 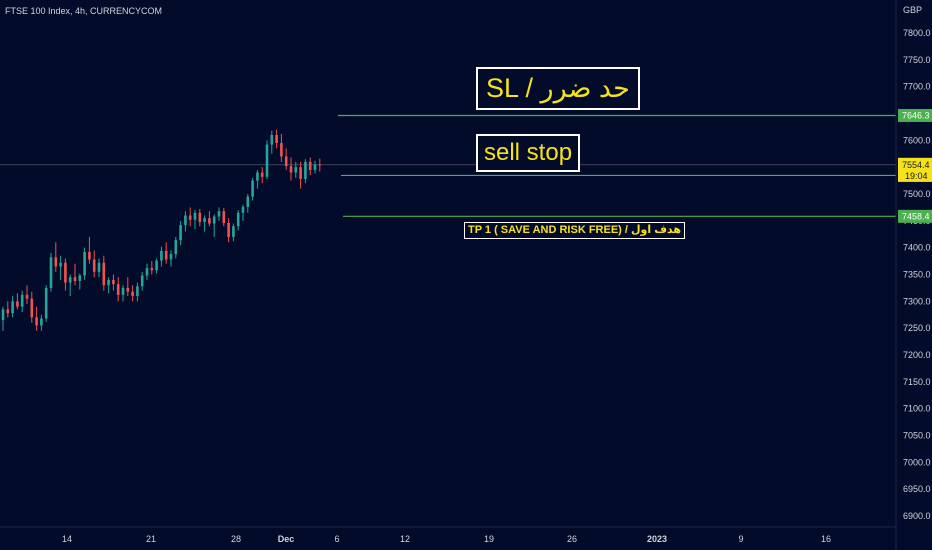 I want to click on x-tick-label: 19, so click(x=489, y=539).